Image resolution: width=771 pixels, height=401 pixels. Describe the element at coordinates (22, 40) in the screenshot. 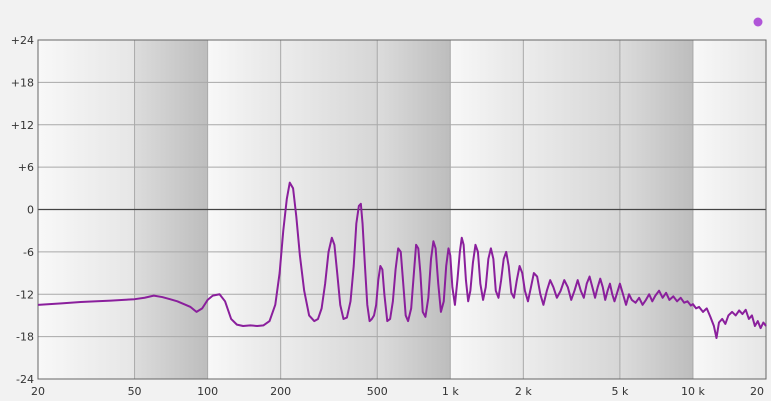

I see `y-tick-label: +24` at that location.